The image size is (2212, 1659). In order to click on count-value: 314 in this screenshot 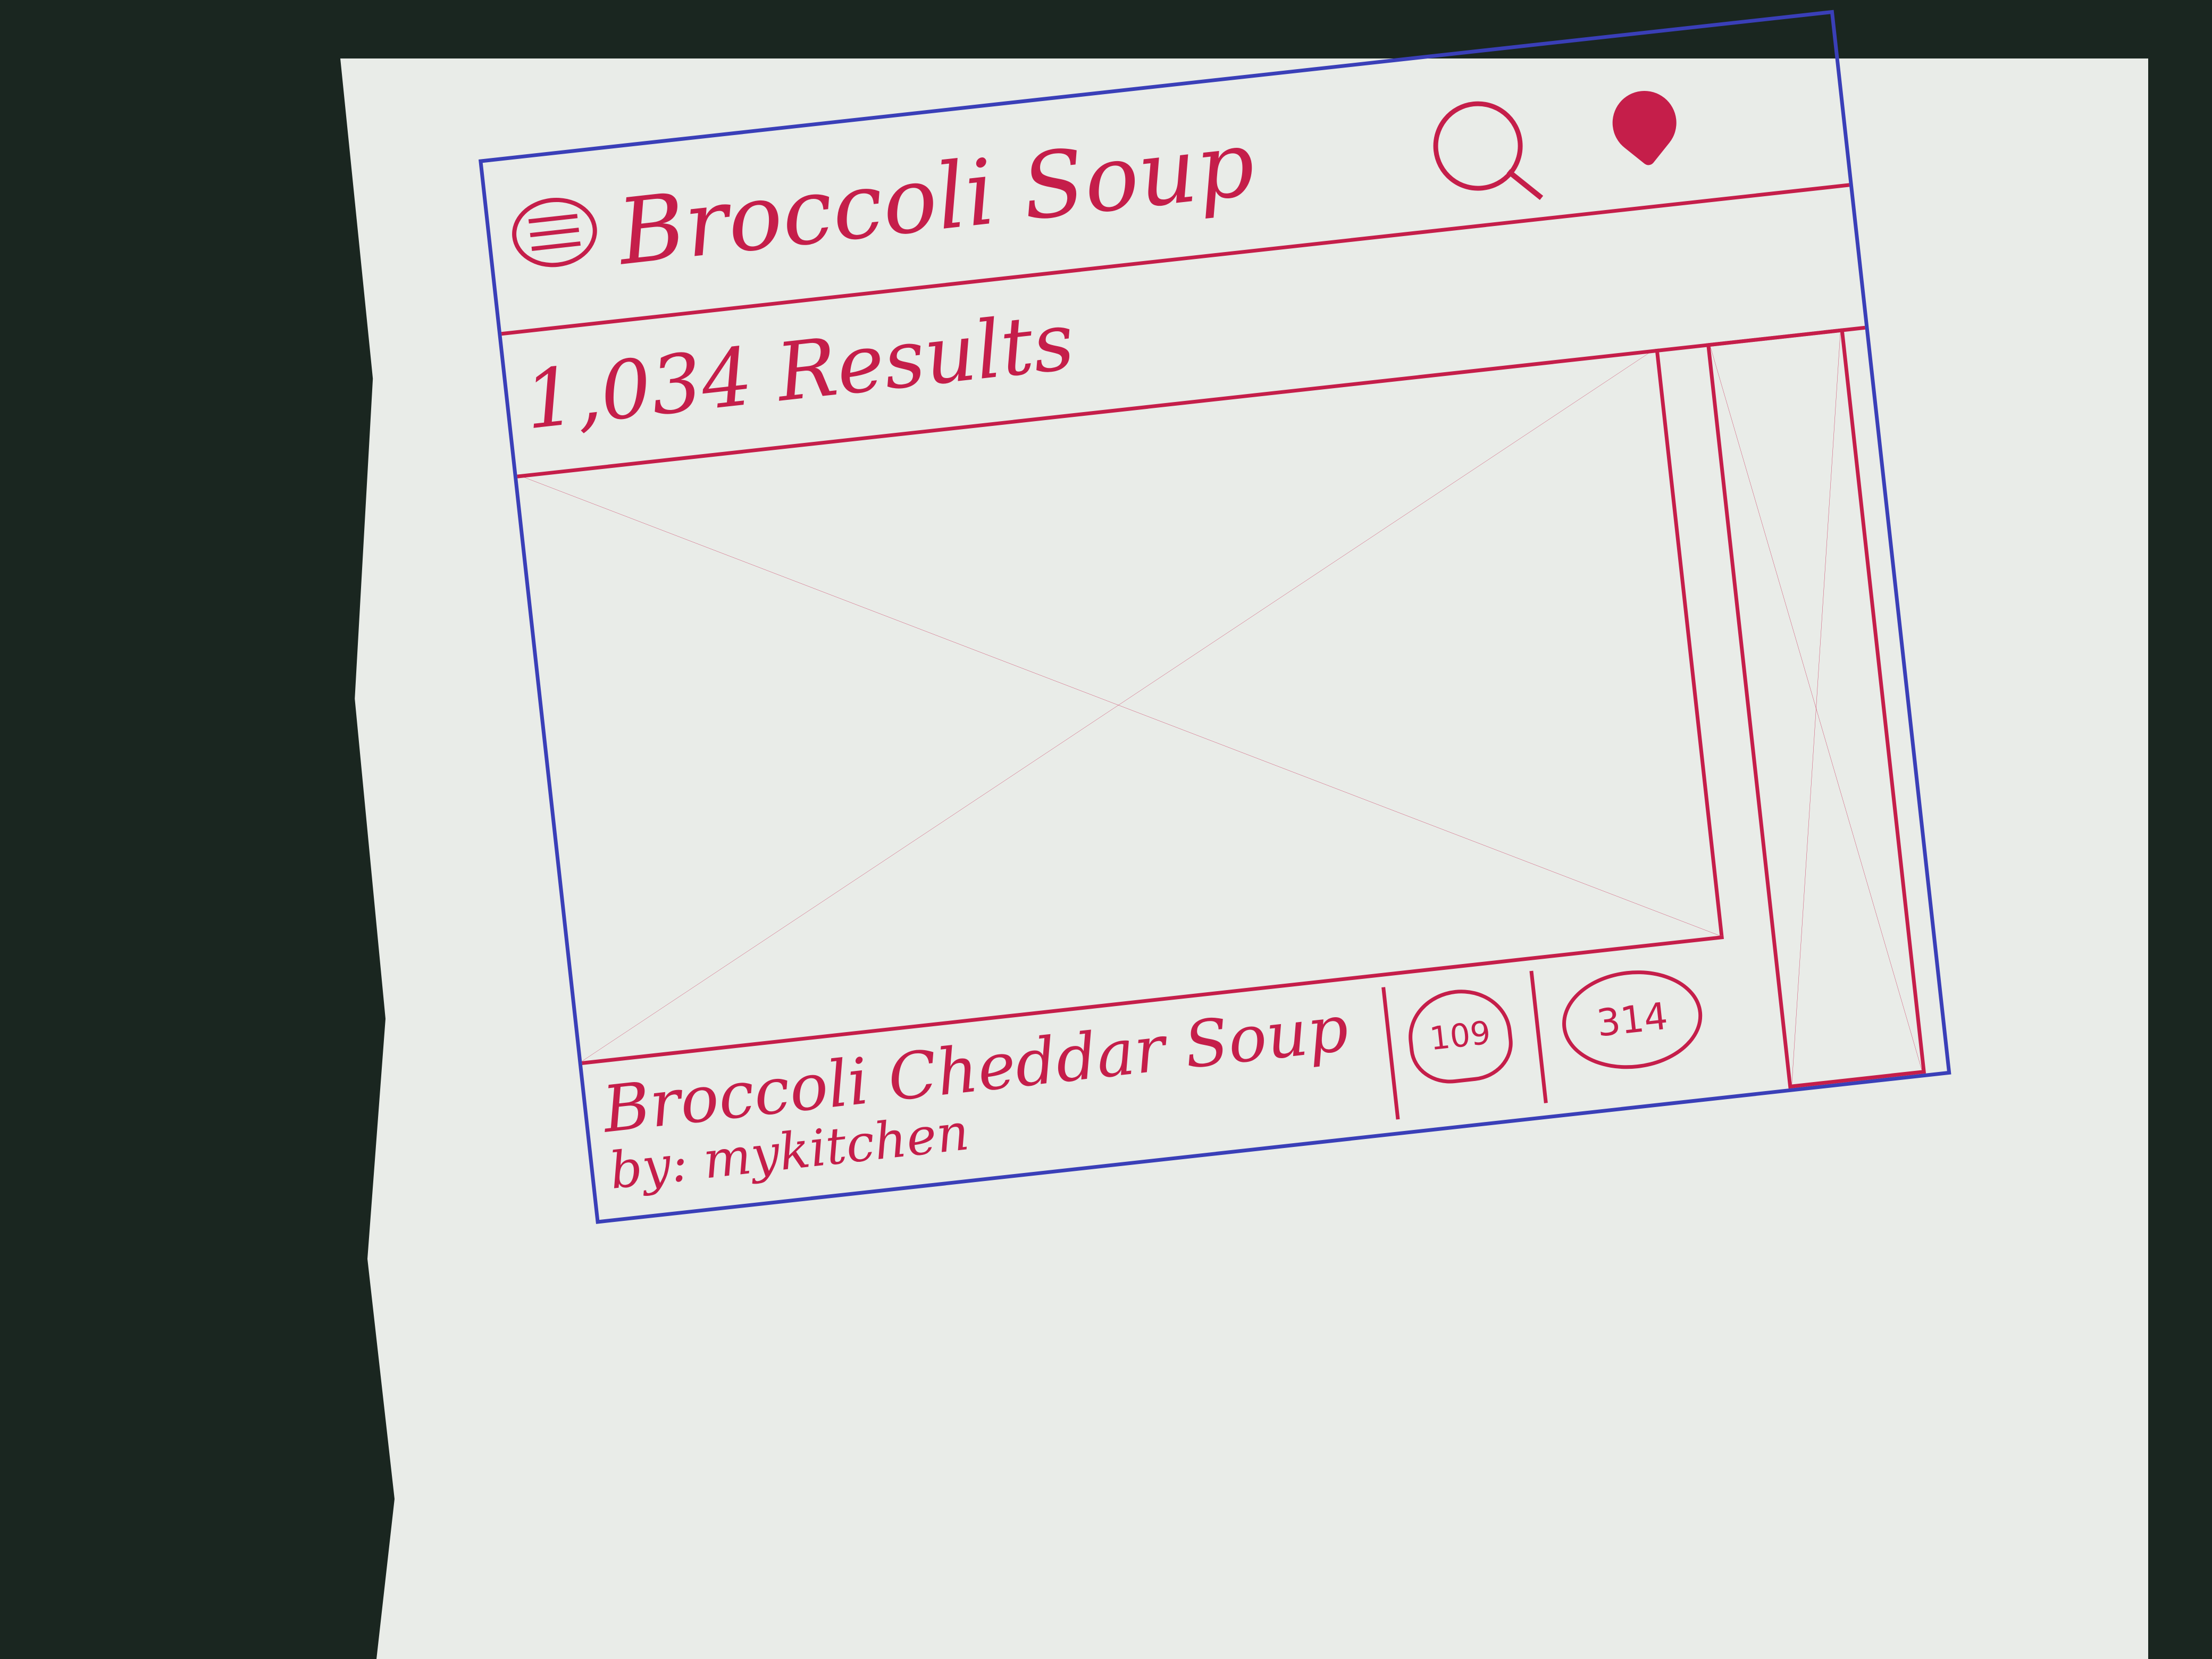, I will do `click(1632, 1019)`.